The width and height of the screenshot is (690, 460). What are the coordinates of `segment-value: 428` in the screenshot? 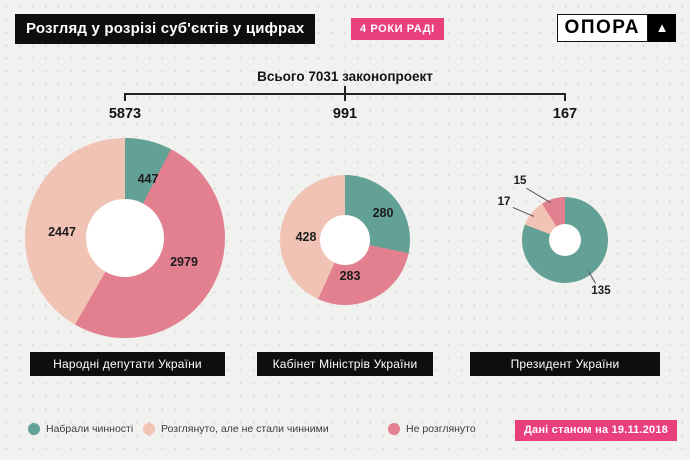 It's located at (306, 237).